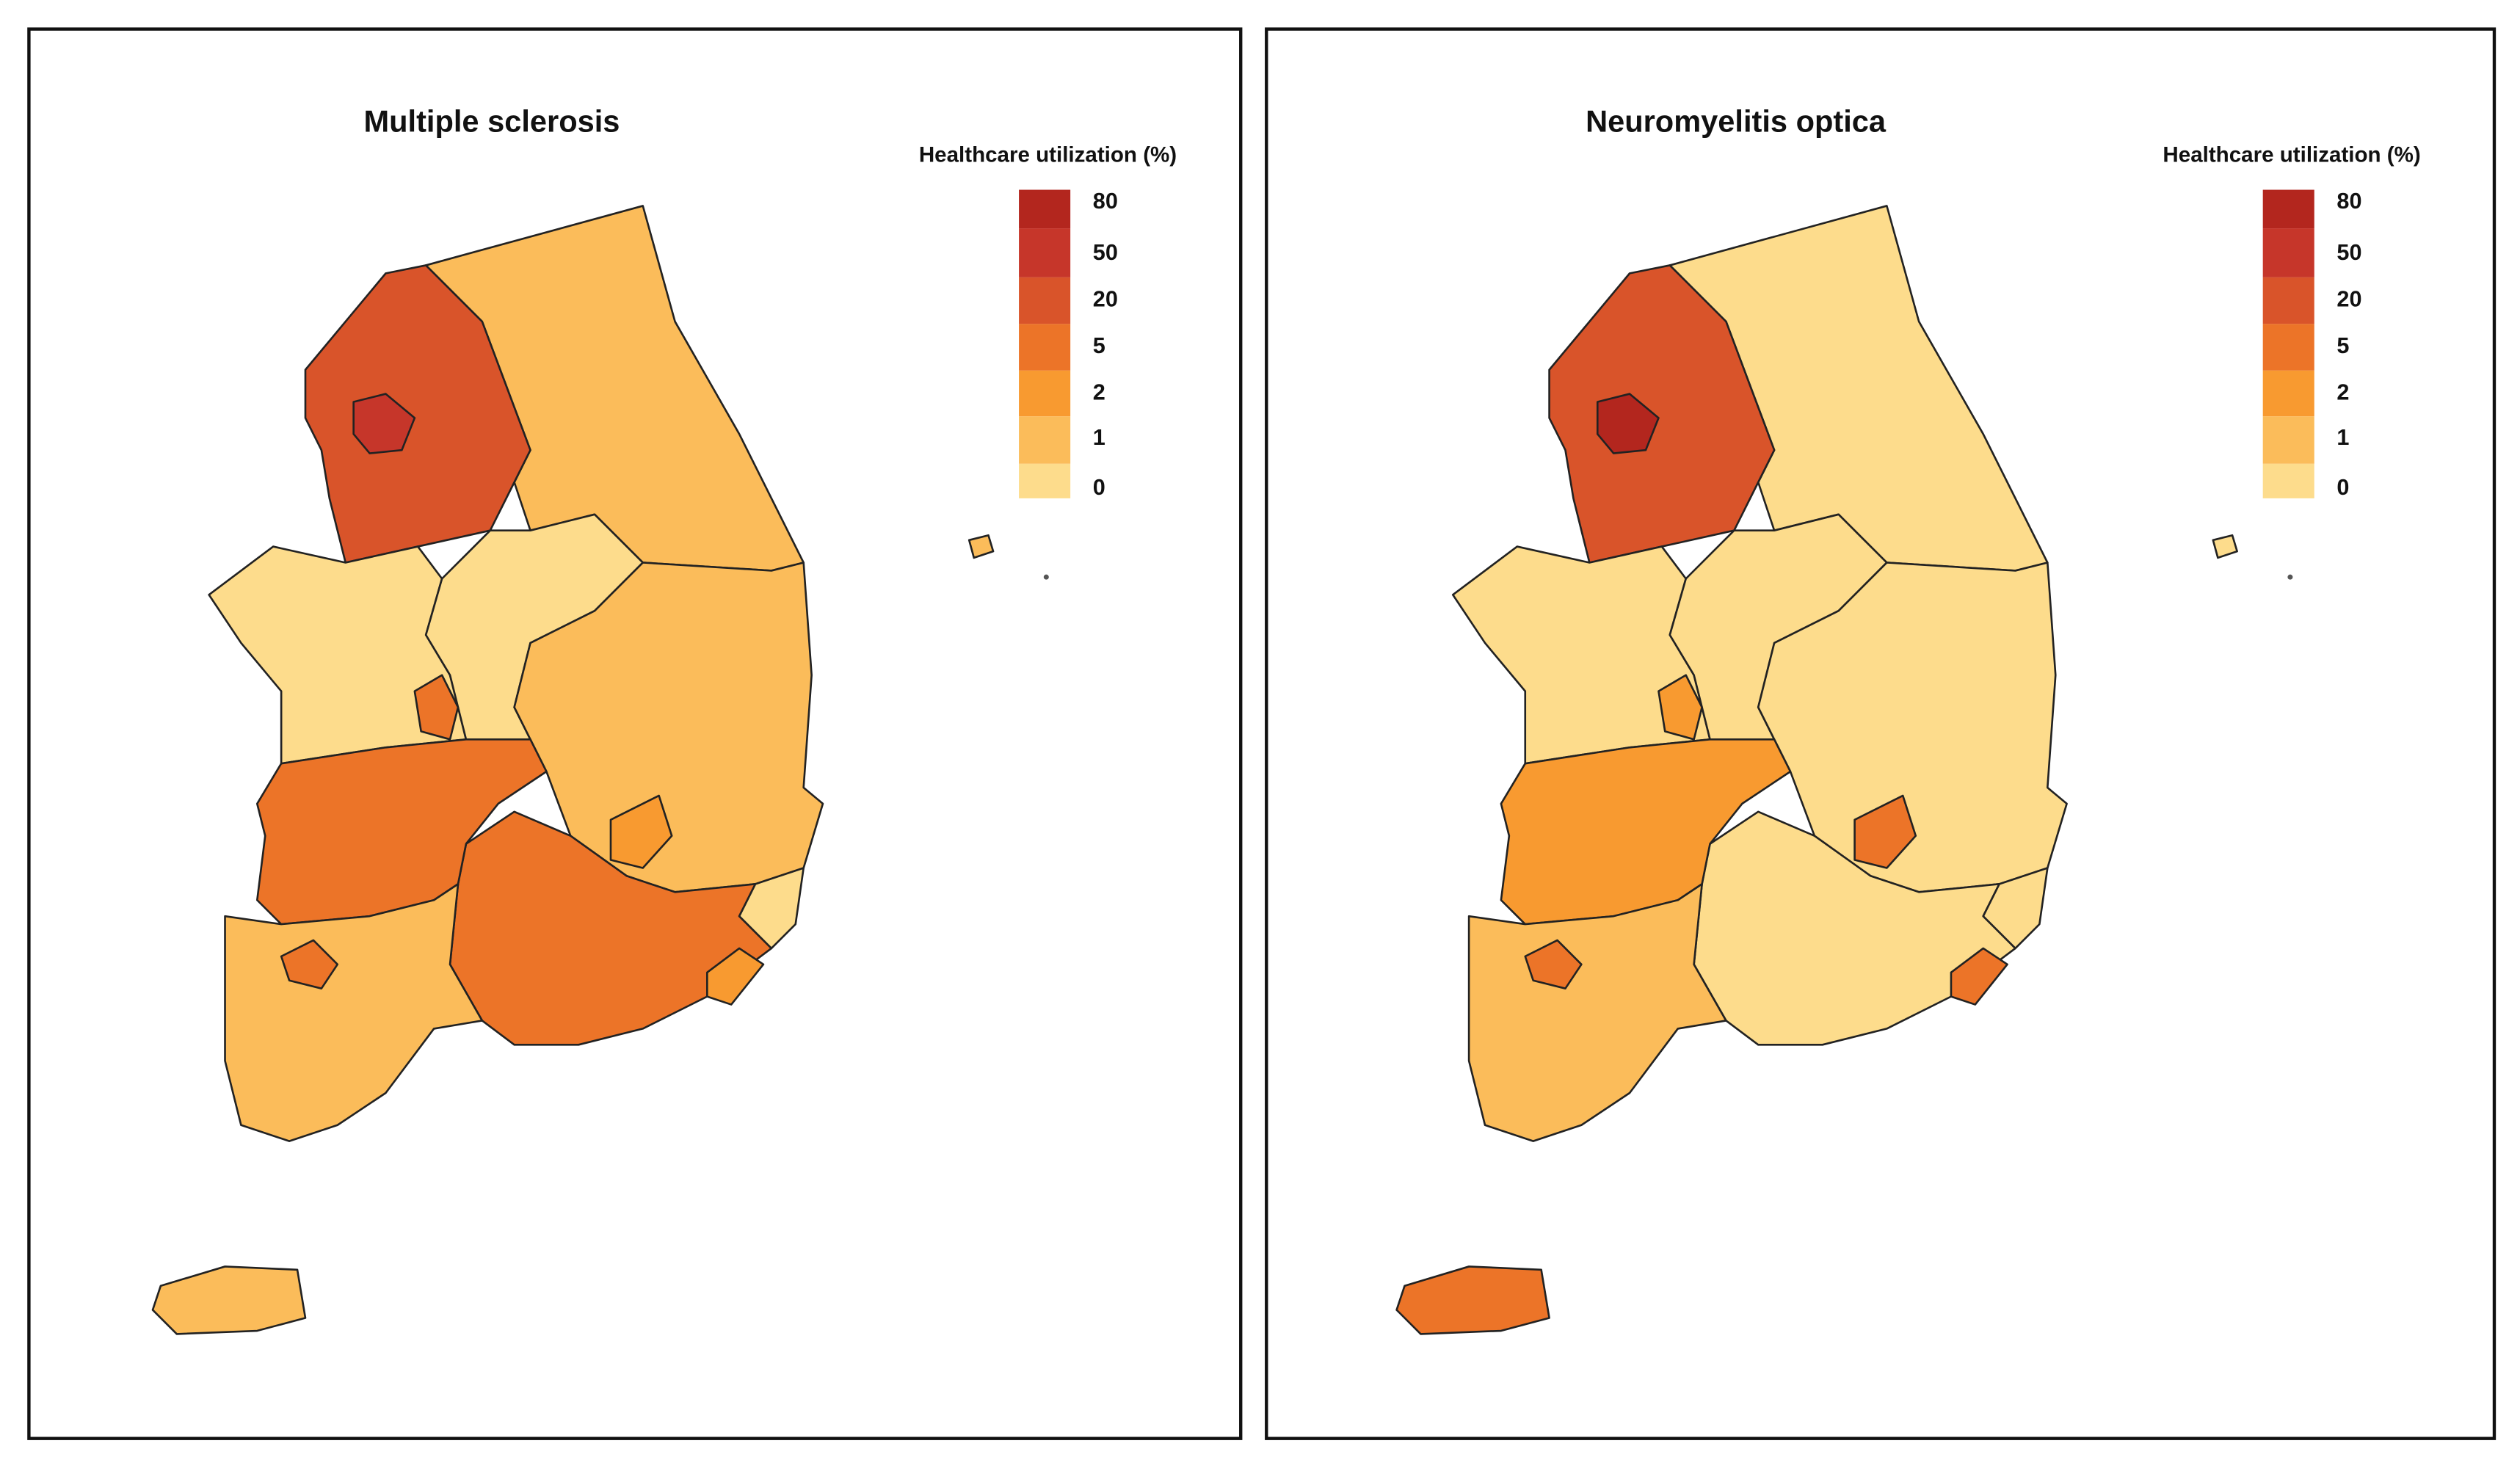  I want to click on panel-title: Multiple sclerosis, so click(491, 121).